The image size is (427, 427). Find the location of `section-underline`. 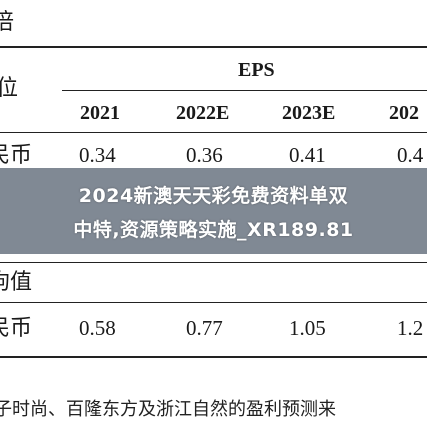

section-underline is located at coordinates (213, 302).